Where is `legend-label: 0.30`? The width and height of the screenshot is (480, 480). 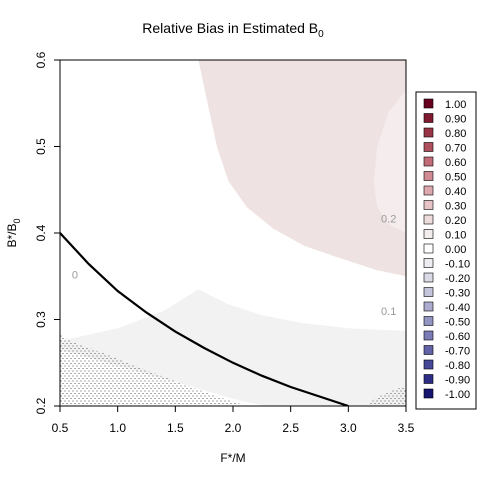 legend-label: 0.30 is located at coordinates (455, 207).